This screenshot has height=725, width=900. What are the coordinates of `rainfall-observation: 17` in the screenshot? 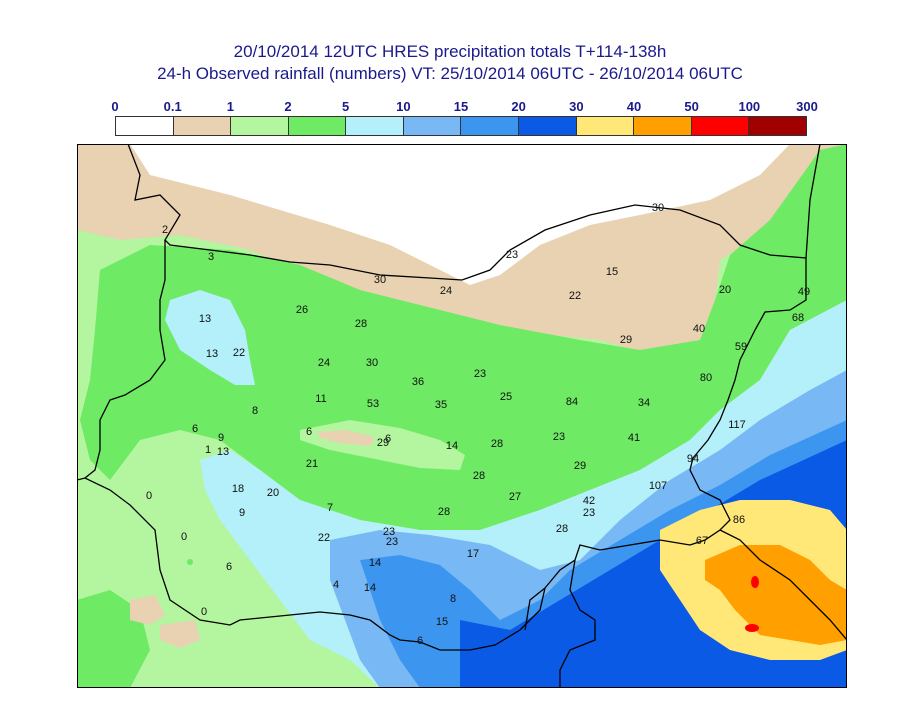 It's located at (473, 554).